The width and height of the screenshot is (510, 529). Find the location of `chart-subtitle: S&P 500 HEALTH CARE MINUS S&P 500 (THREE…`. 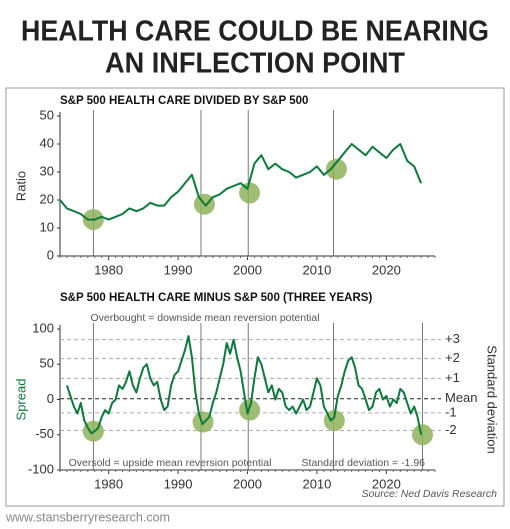

chart-subtitle: S&P 500 HEALTH CARE MINUS S&P 500 (THREE… is located at coordinates (216, 298).